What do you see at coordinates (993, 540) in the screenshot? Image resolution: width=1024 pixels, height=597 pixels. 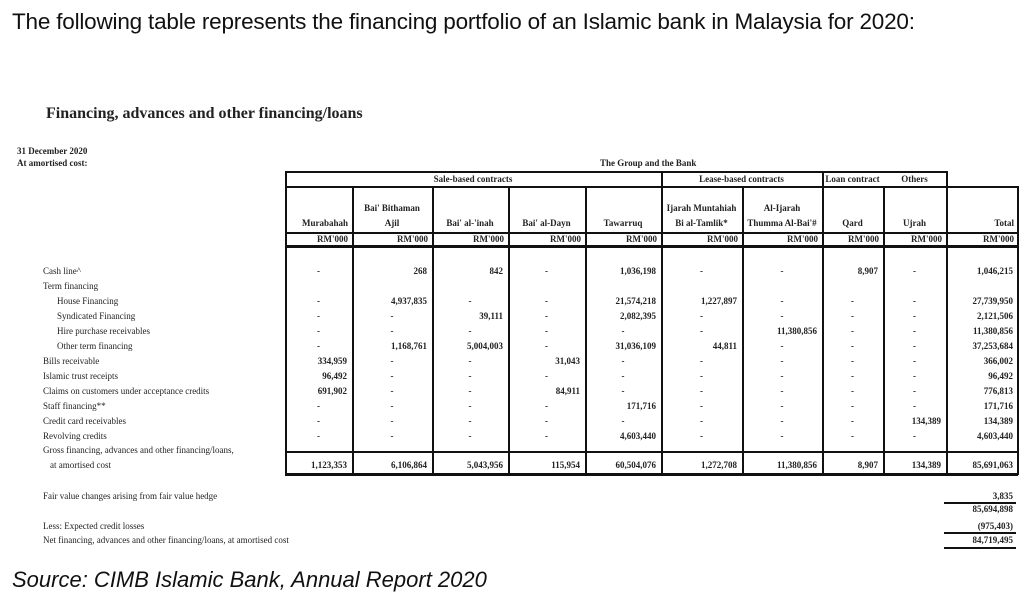 I see `summary-value: 84,719,495` at bounding box center [993, 540].